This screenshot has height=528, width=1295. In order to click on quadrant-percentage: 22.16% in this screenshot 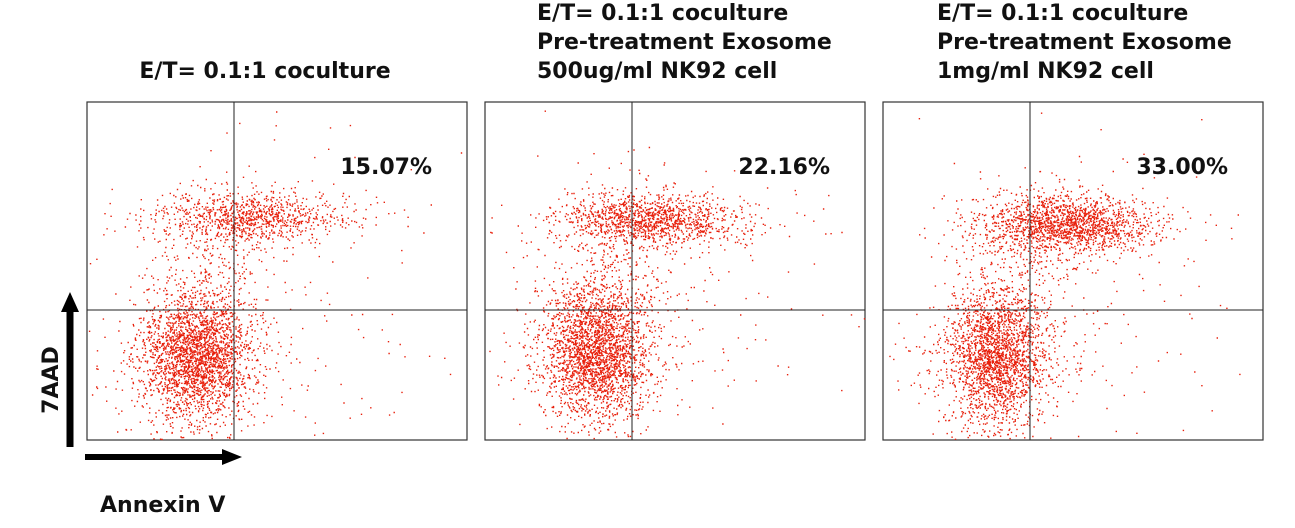, I will do `click(784, 167)`.